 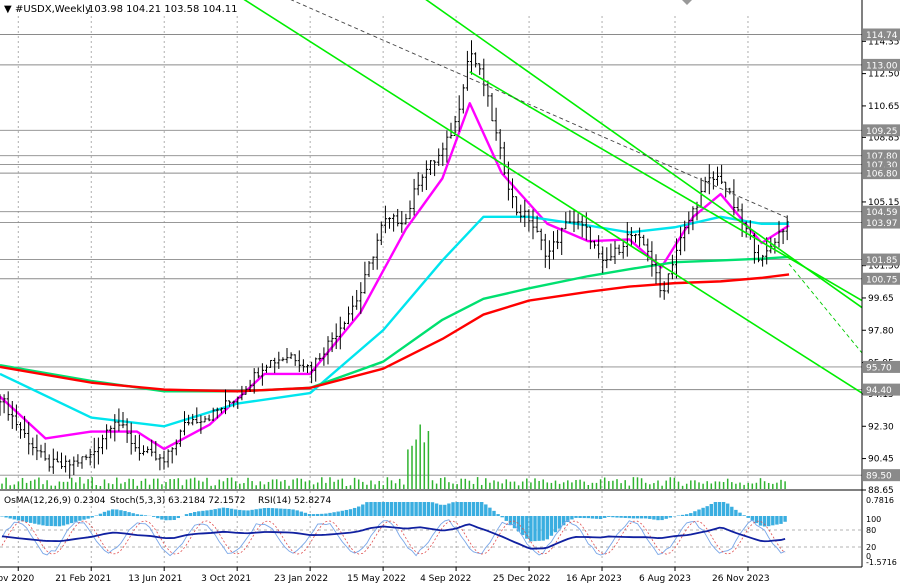 I want to click on x-tick-label: 13 Jun 2021, so click(x=155, y=579).